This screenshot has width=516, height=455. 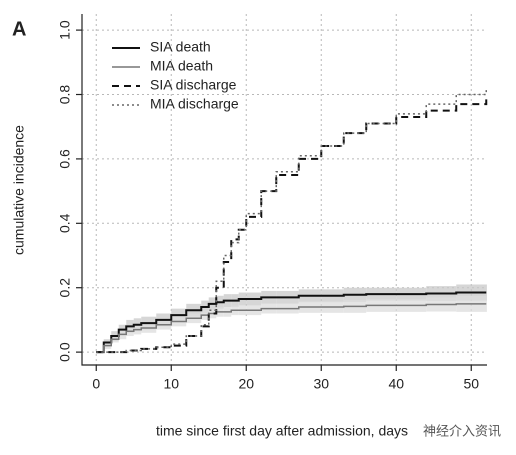 I want to click on y-axis-label: cumulative incidence, so click(x=19, y=190).